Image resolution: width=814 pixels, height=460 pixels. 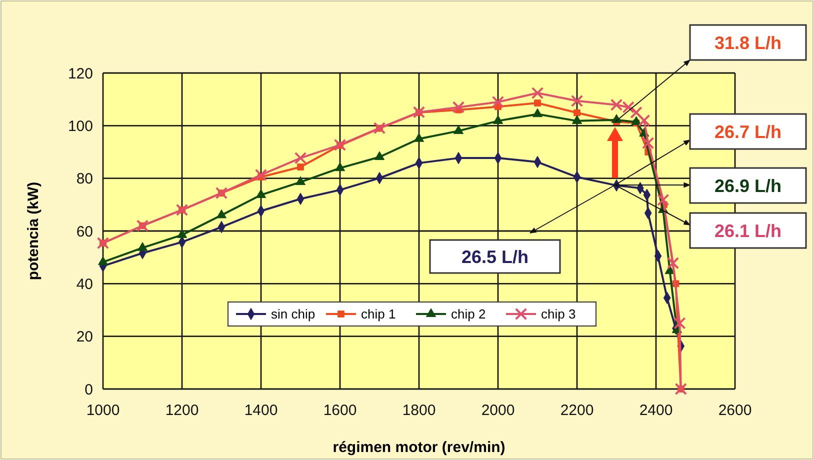 I want to click on annotation: 26.5 L/h, so click(x=495, y=256).